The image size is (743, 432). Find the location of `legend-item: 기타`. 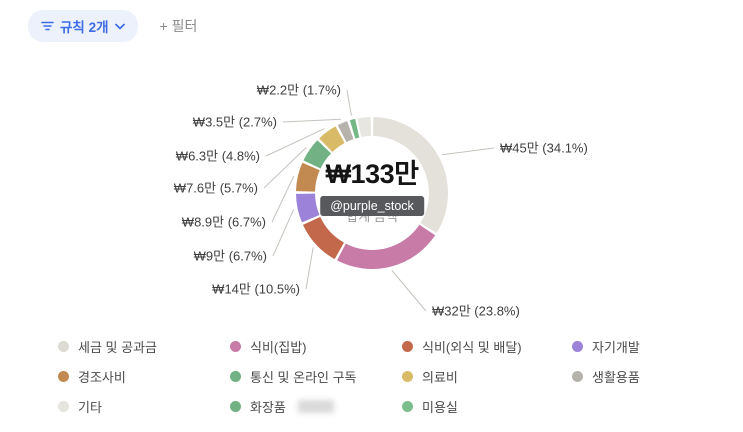

legend-item: 기타 is located at coordinates (144, 406).